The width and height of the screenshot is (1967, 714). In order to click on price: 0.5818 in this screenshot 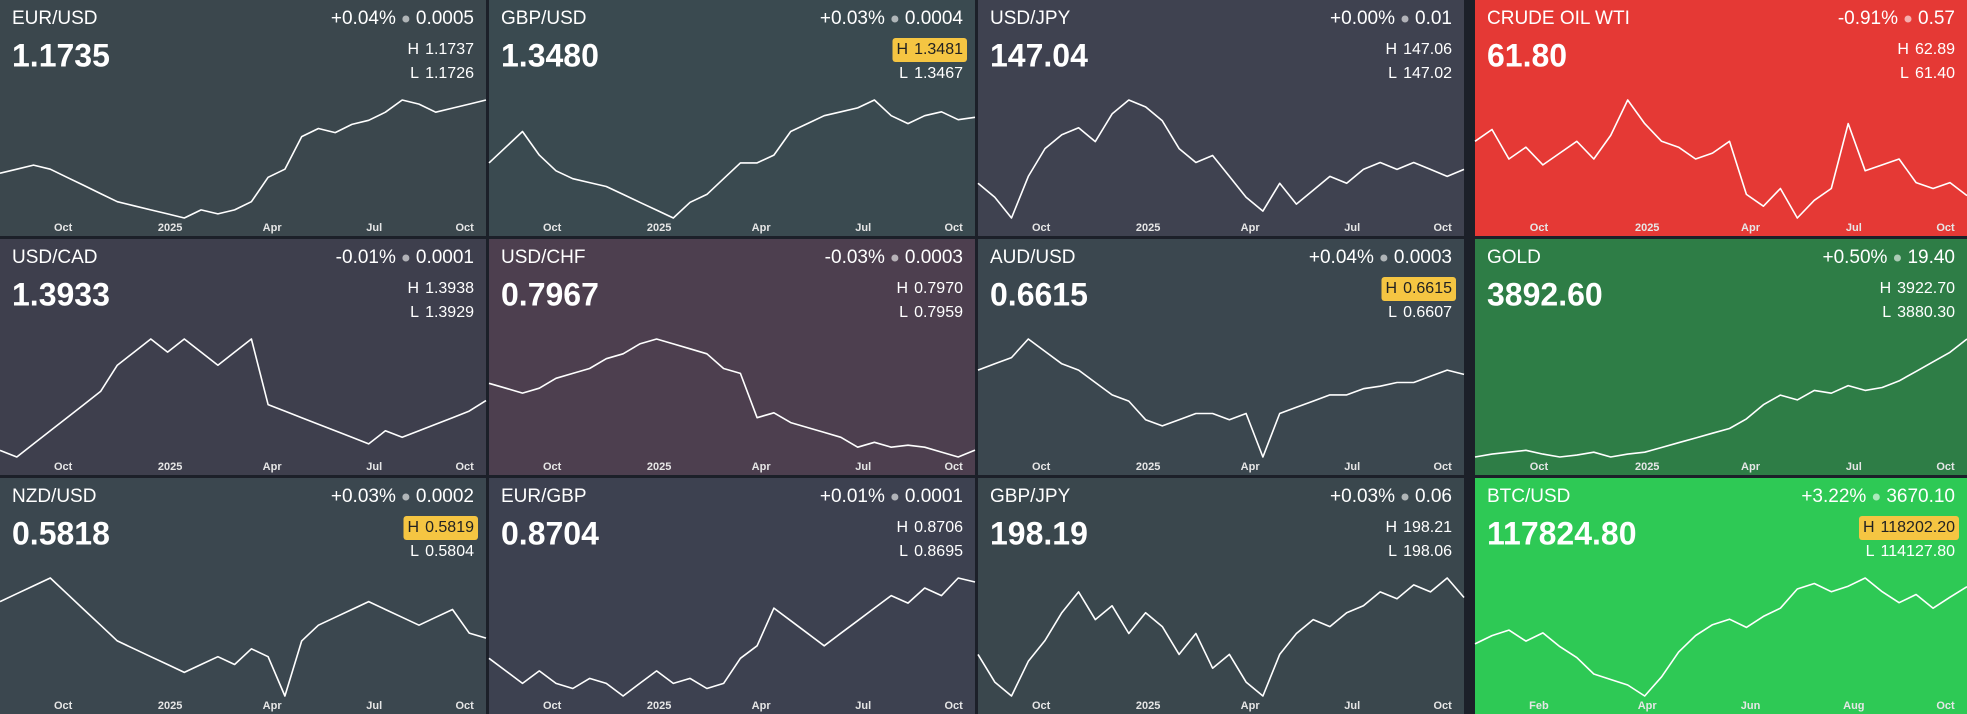, I will do `click(61, 533)`.